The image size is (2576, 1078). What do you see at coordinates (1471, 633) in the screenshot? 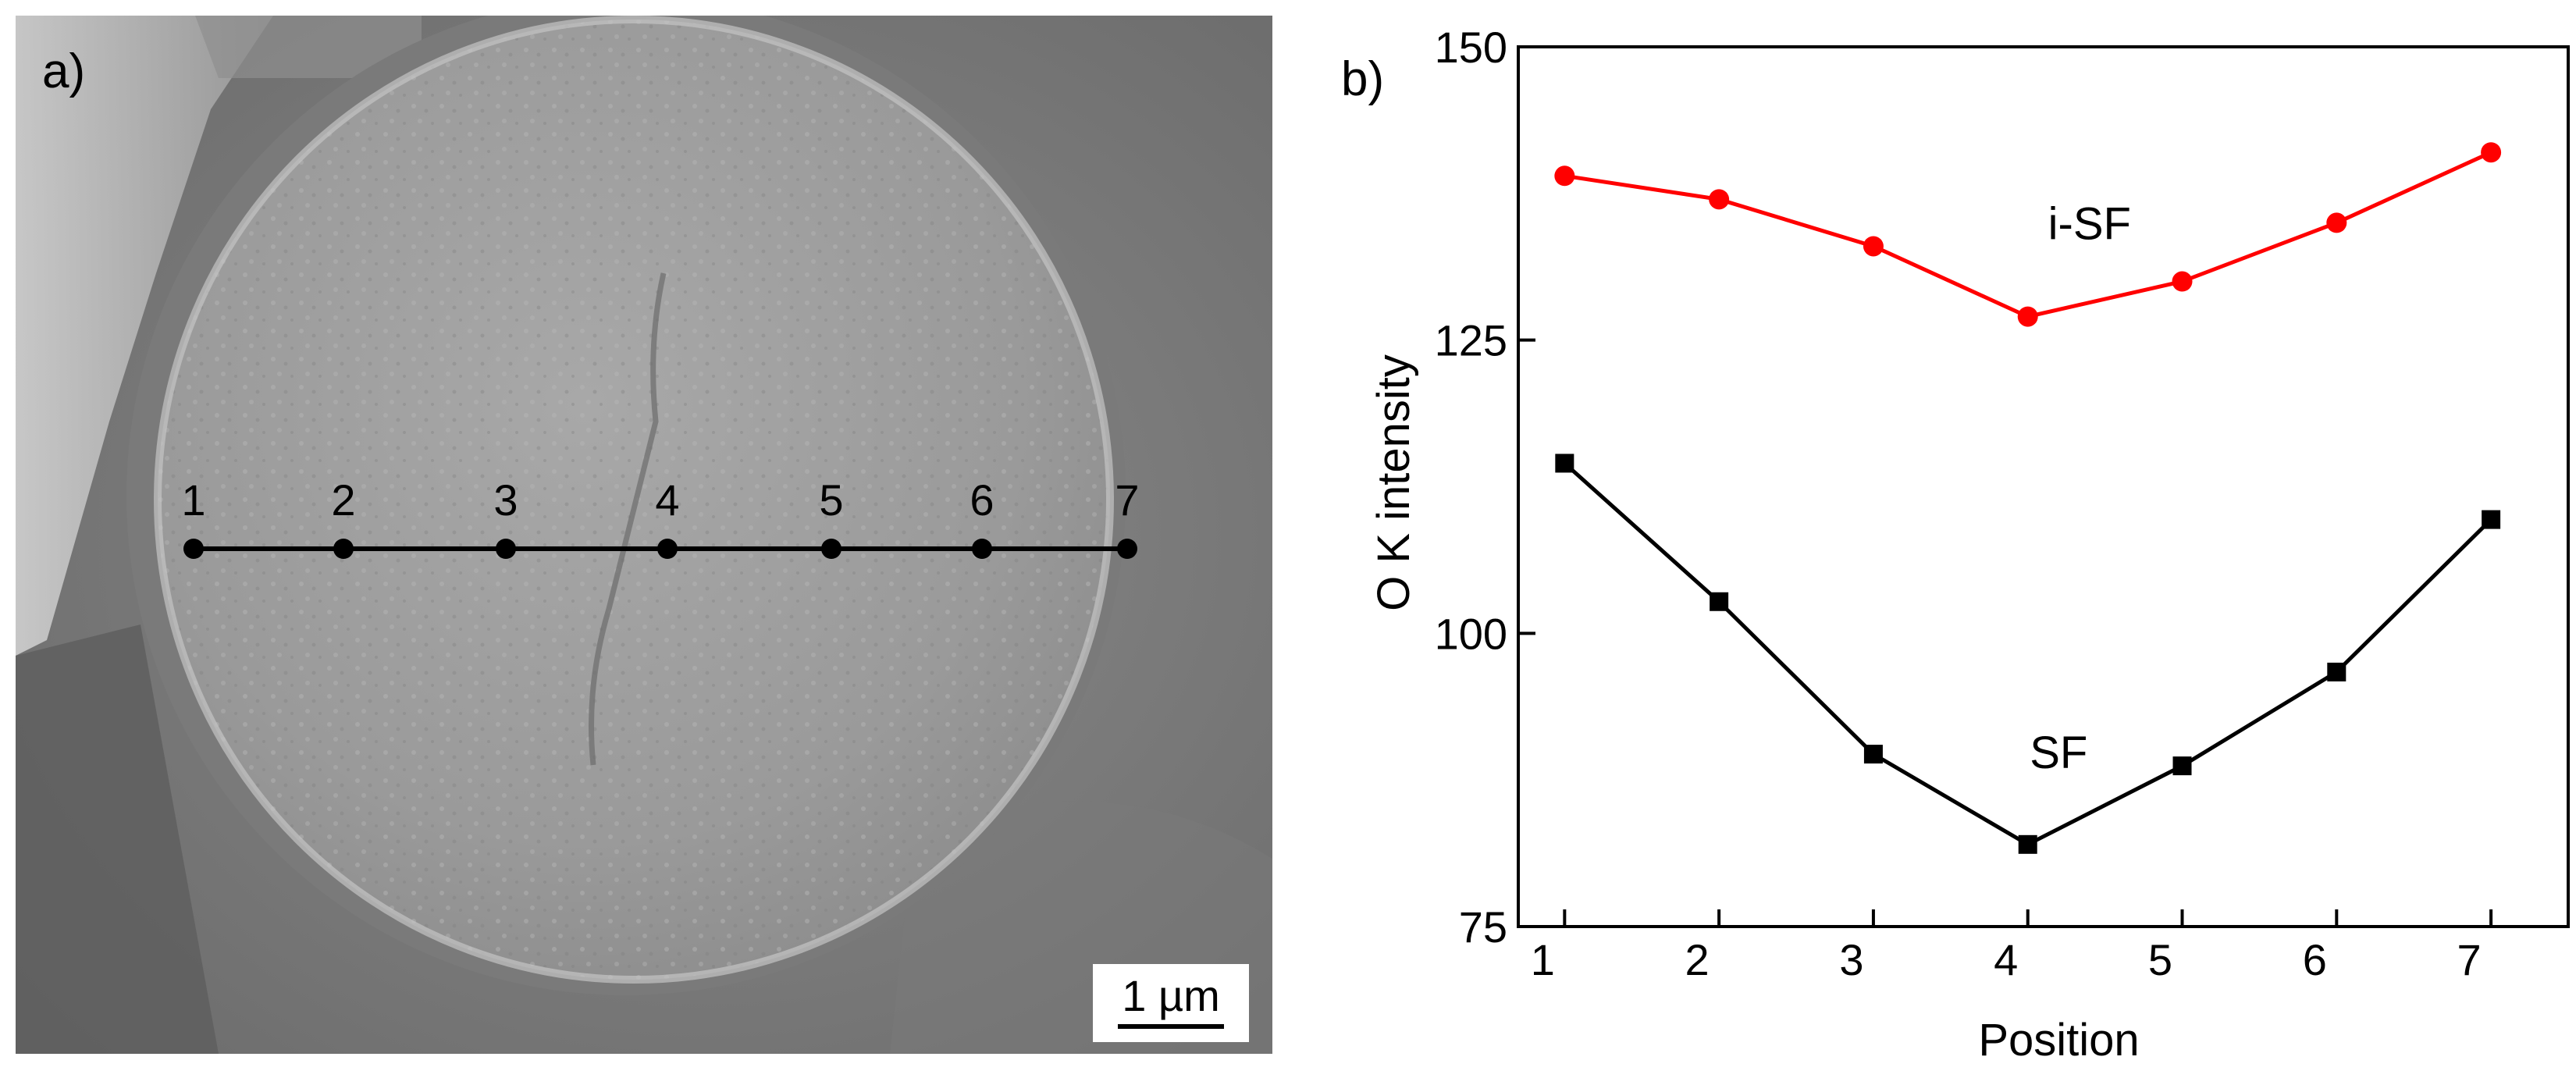
I see `y-tick-label-100: 100` at bounding box center [1471, 633].